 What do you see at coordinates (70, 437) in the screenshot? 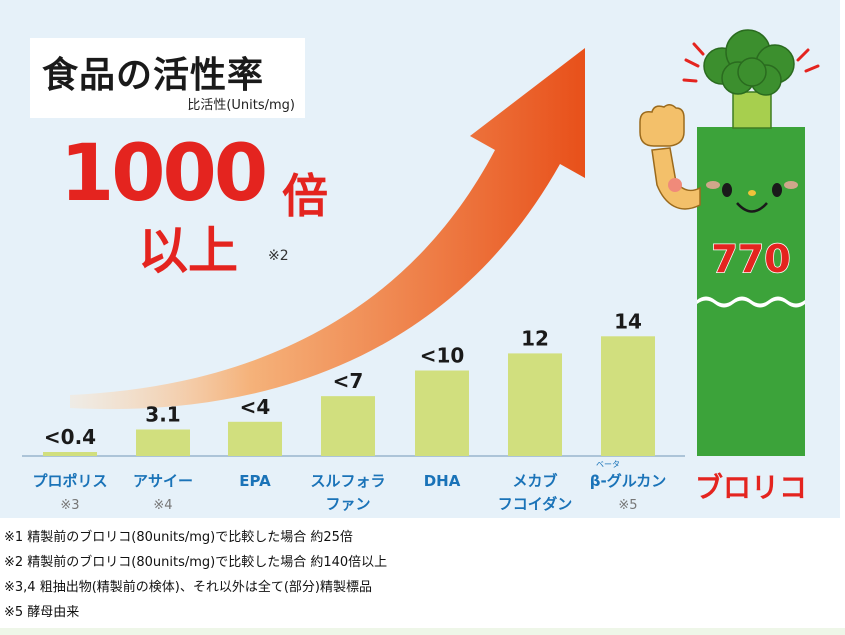
I see `value-label-0: <0.4` at bounding box center [70, 437].